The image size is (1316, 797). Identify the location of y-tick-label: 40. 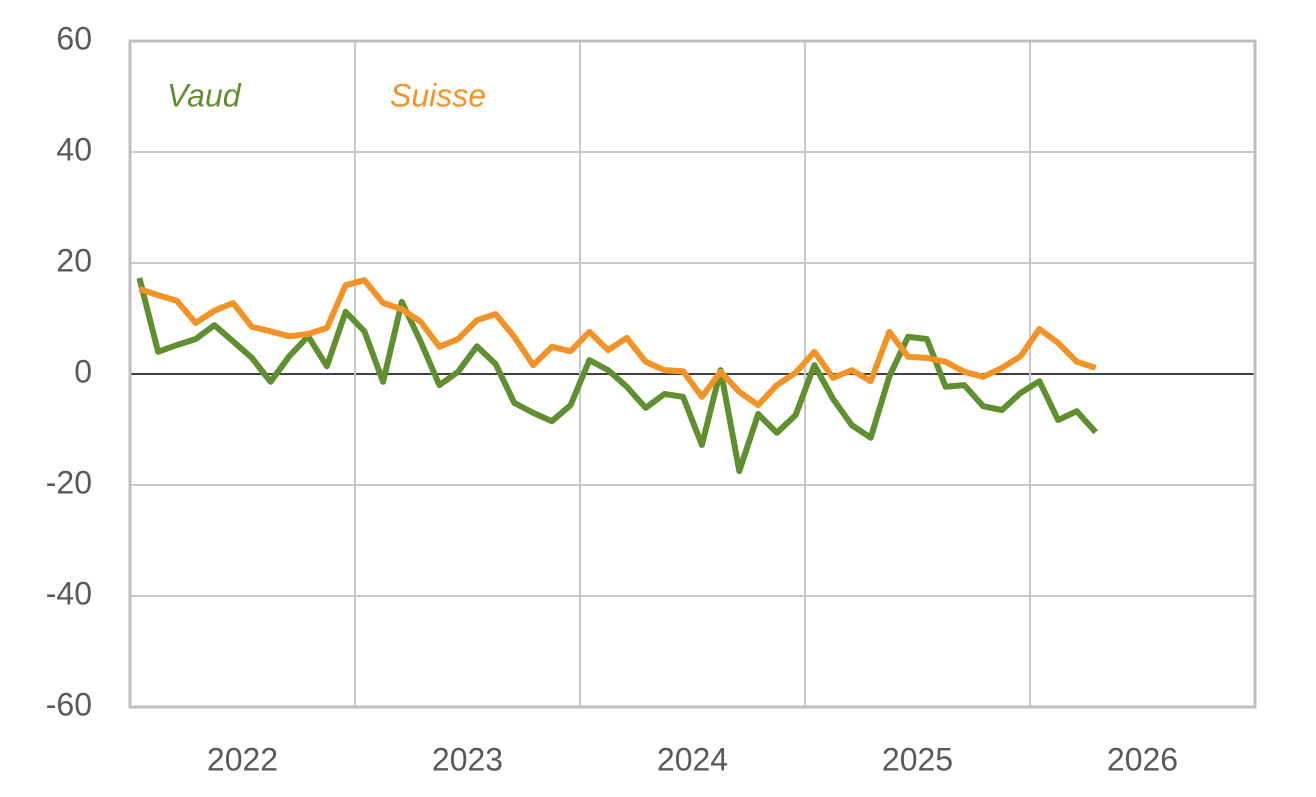
(74, 149).